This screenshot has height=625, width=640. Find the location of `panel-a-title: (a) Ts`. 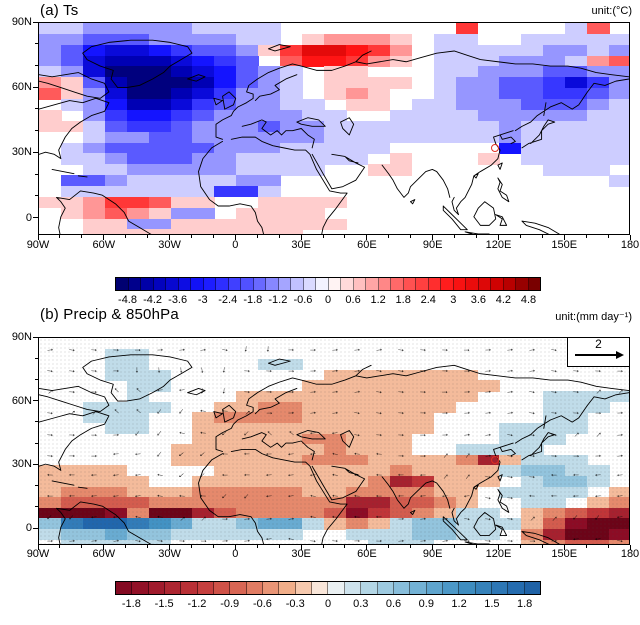

panel-a-title: (a) Ts is located at coordinates (59, 10).